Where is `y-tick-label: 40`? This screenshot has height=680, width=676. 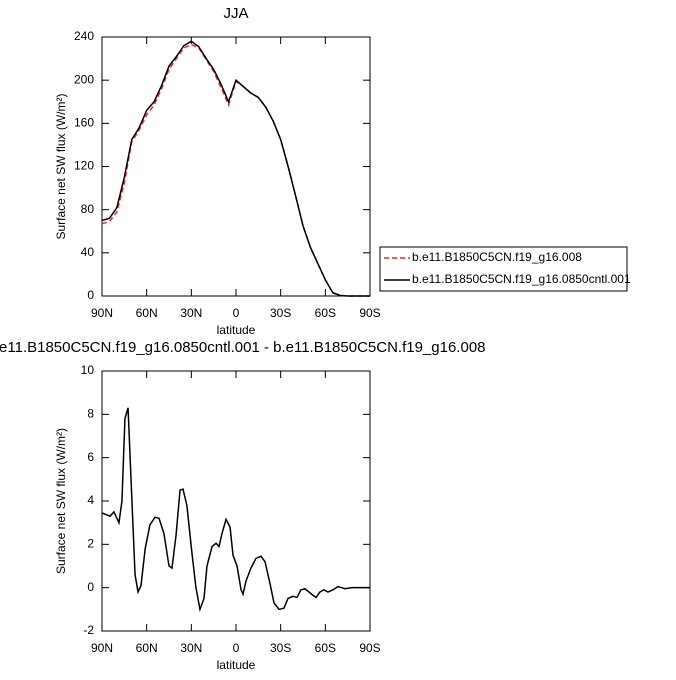
y-tick-label: 40 is located at coordinates (88, 252).